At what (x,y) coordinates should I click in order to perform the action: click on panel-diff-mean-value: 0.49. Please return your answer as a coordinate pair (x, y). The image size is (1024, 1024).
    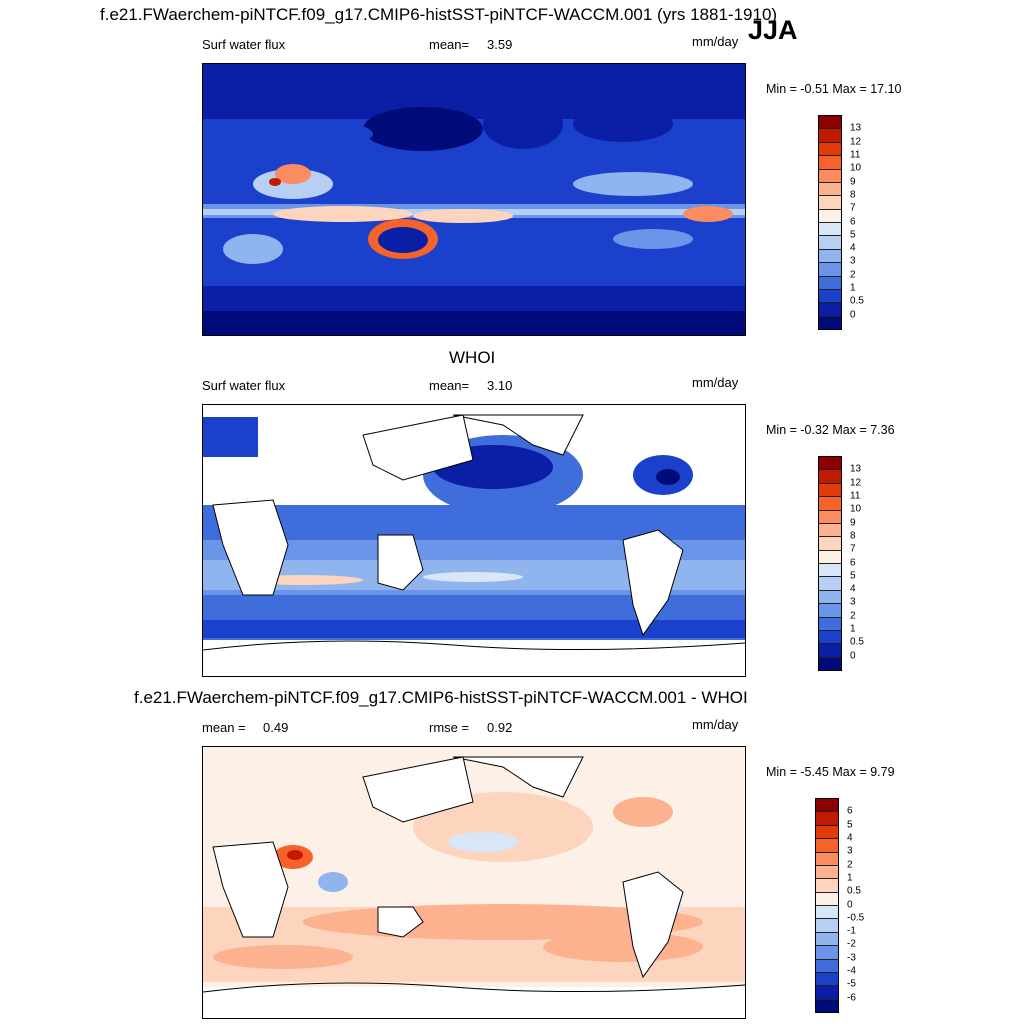
    Looking at the image, I should click on (276, 727).